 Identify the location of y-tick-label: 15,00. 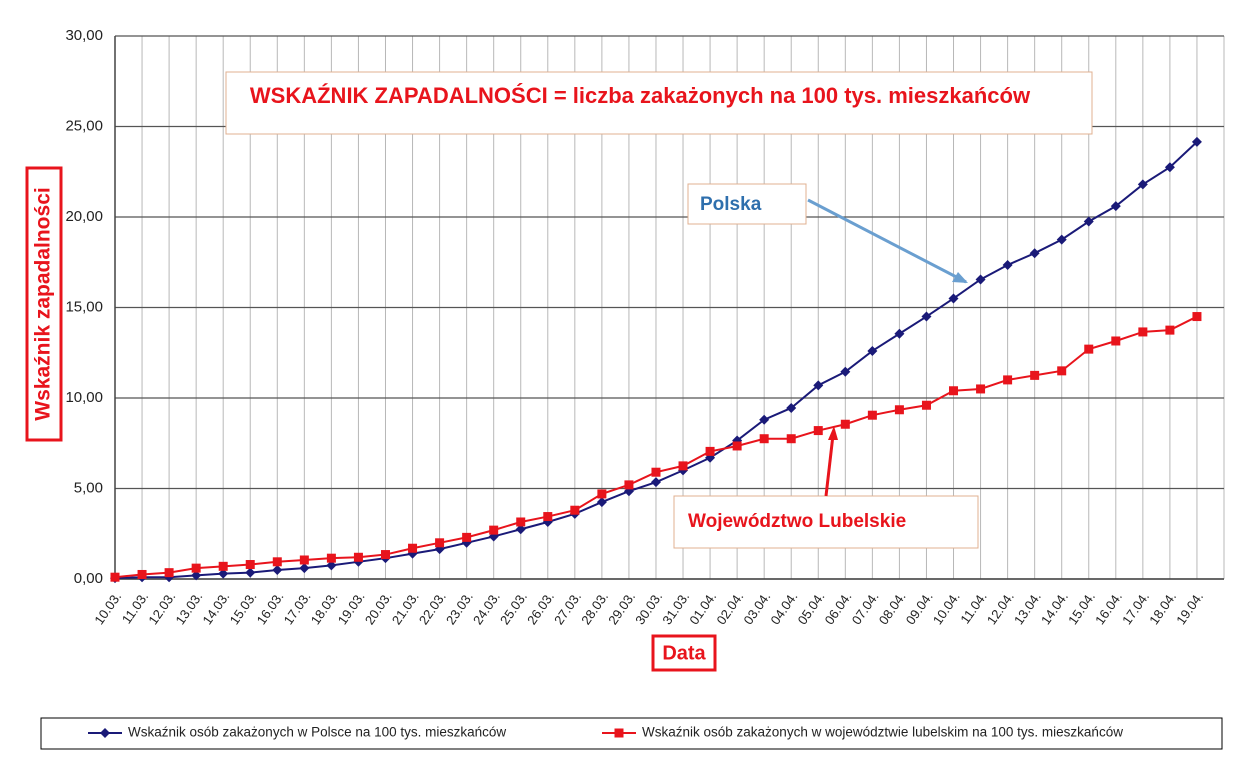
(84, 306).